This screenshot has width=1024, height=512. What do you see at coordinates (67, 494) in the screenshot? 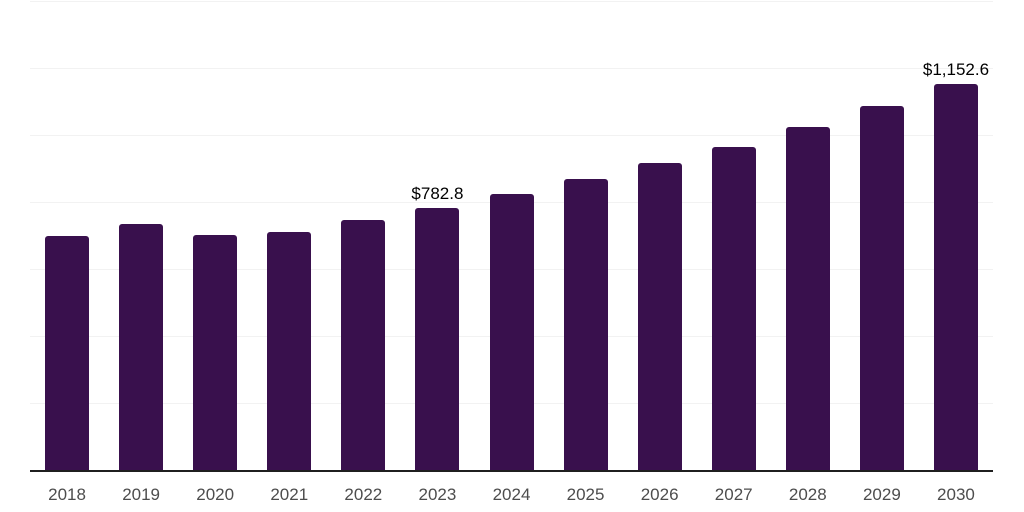
I see `x-tick-label-2018: 2018` at bounding box center [67, 494].